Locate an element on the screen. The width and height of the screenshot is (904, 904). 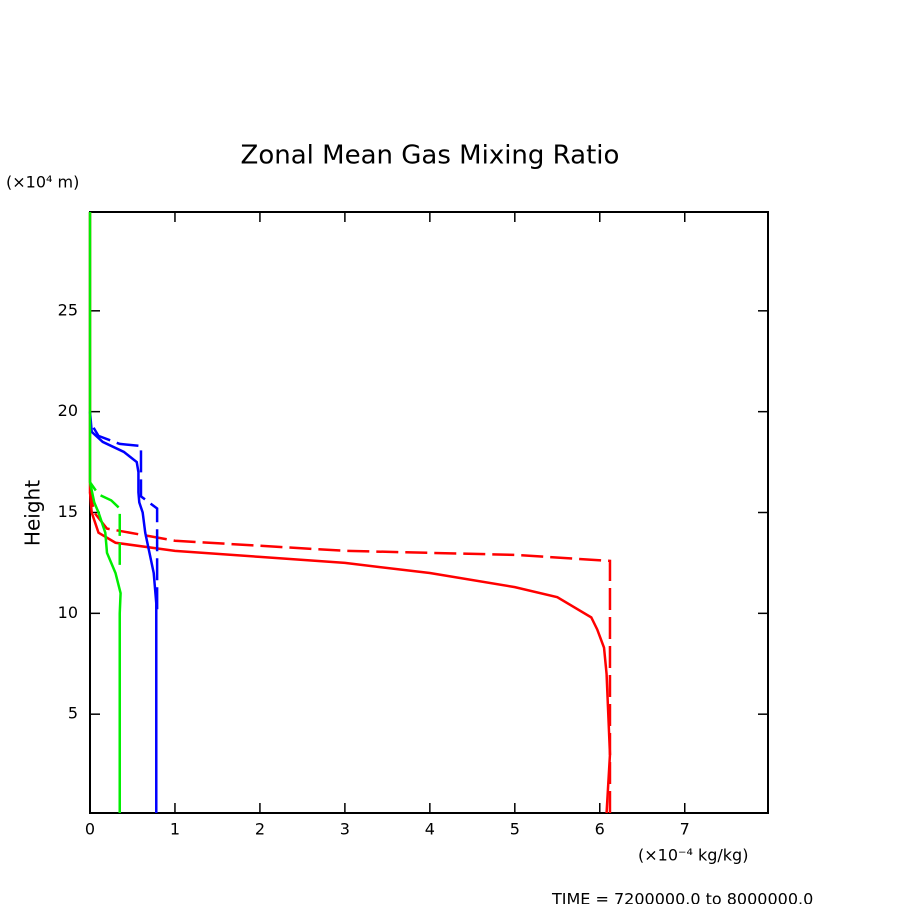
x-tick-label: 1 is located at coordinates (175, 829).